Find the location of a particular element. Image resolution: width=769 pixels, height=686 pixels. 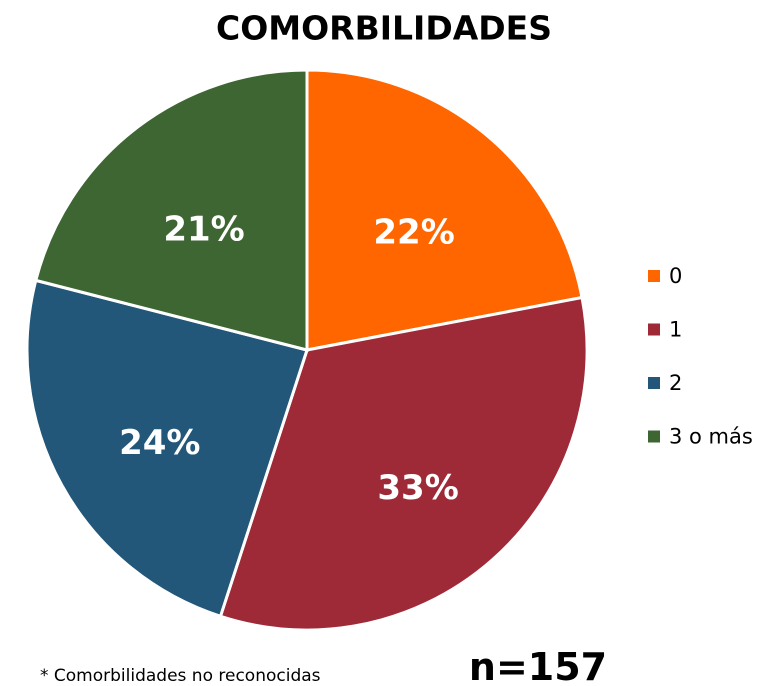

annotation: n=157 is located at coordinates (538, 665).